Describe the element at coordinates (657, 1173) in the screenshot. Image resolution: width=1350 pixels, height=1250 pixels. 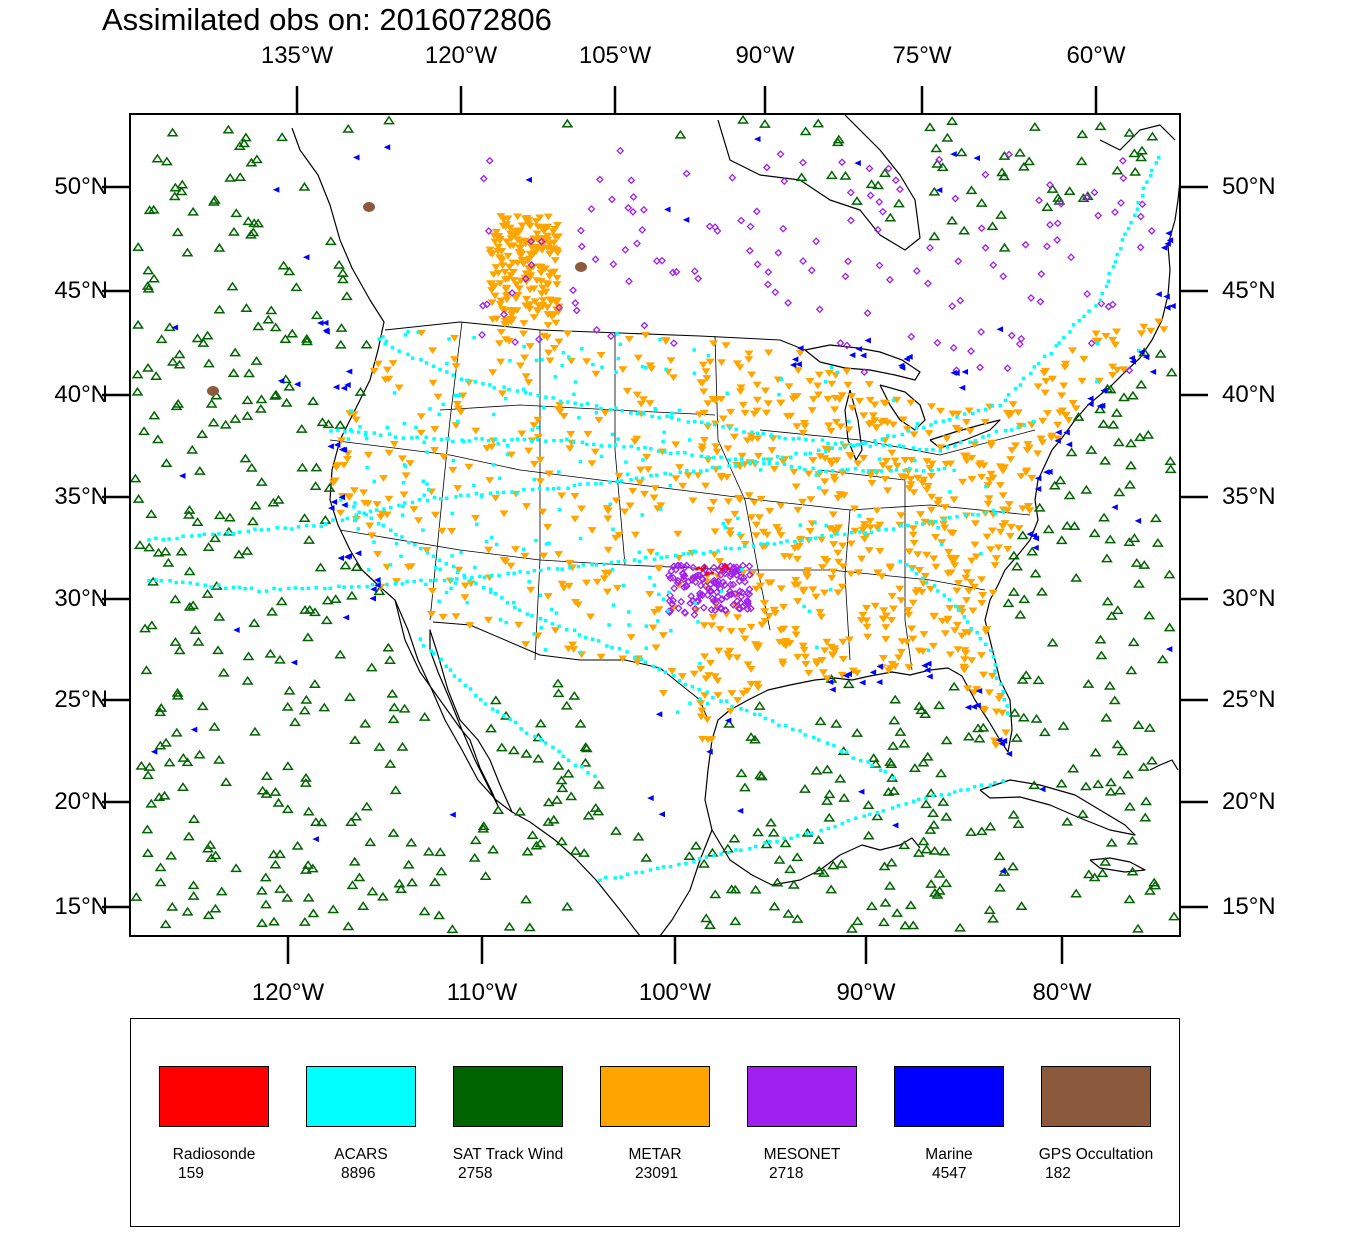
I see `legend-count: 23091` at that location.